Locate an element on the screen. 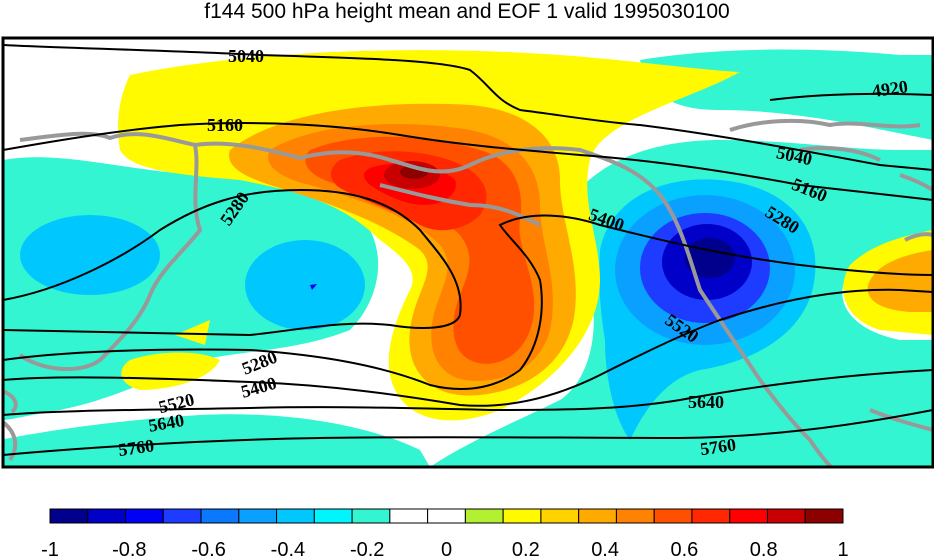 Image resolution: width=934 pixels, height=558 pixels. contour-label: 4920 is located at coordinates (890, 88).